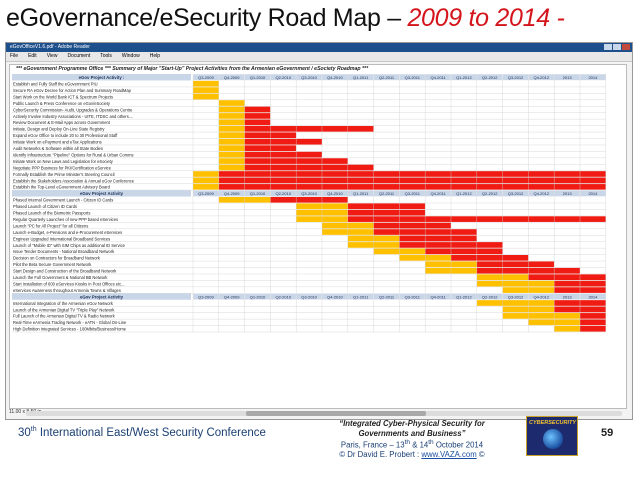 The image size is (638, 493). I want to click on menu-document: Document, so click(79, 56).